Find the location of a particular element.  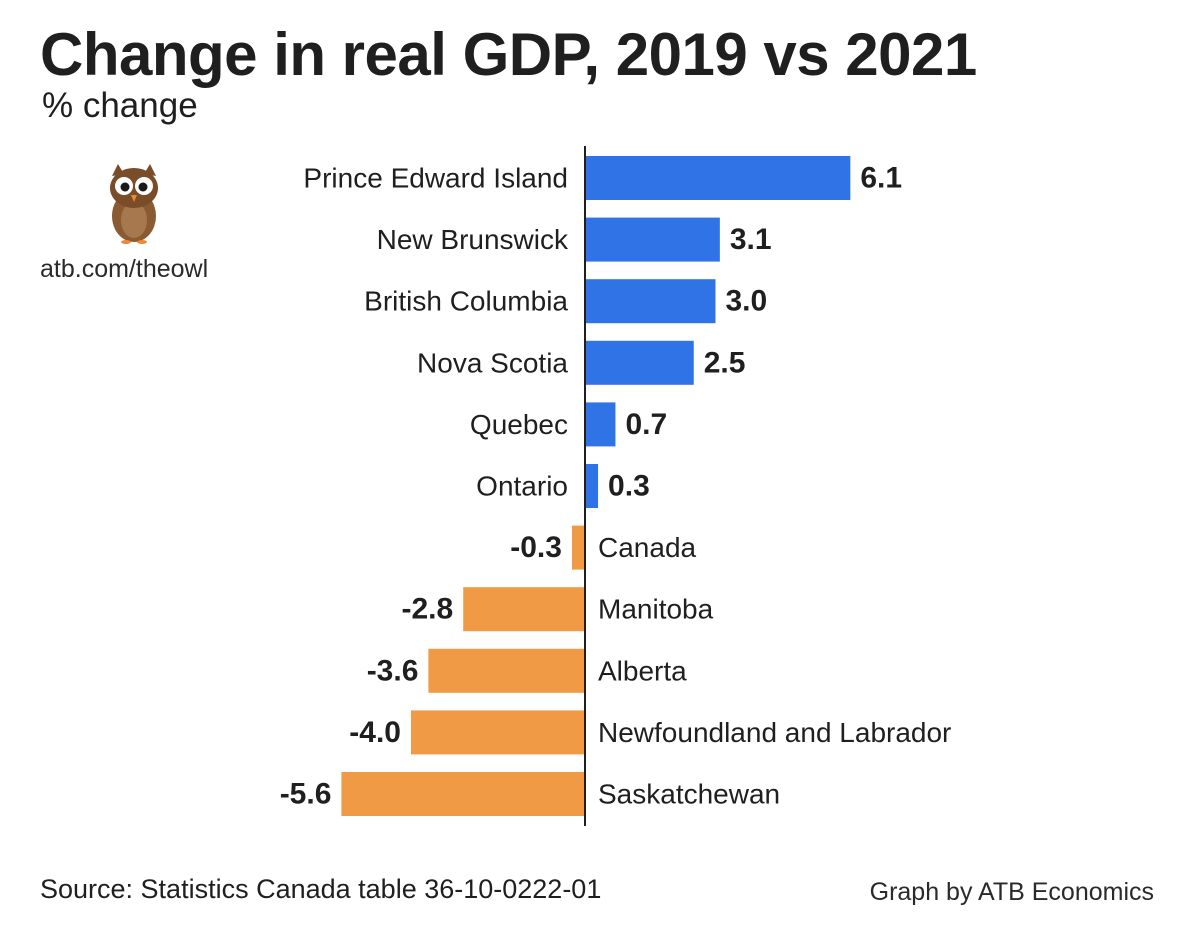

chart-subtitle: % change is located at coordinates (120, 105).